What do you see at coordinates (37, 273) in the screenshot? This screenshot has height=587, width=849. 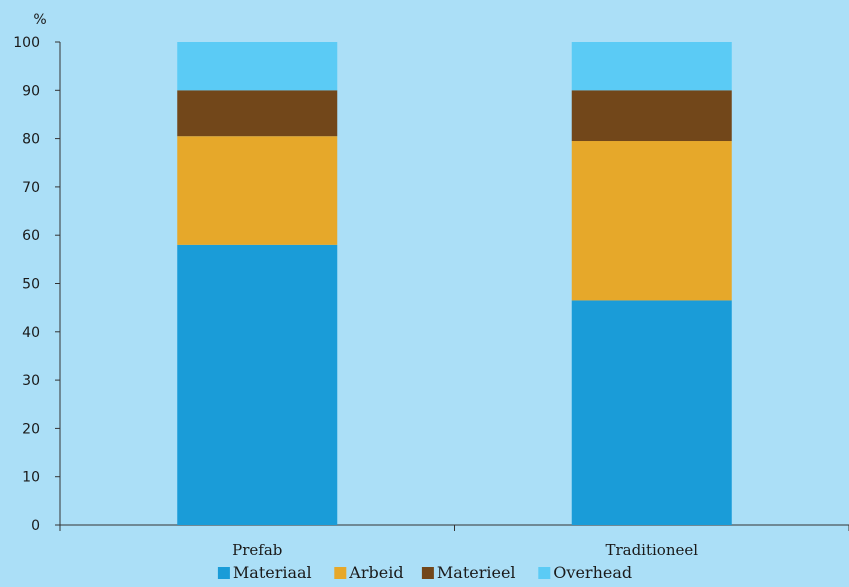 I see `y-axis: % 0 10 20 30 40 50 60 70 80 90 100` at bounding box center [37, 273].